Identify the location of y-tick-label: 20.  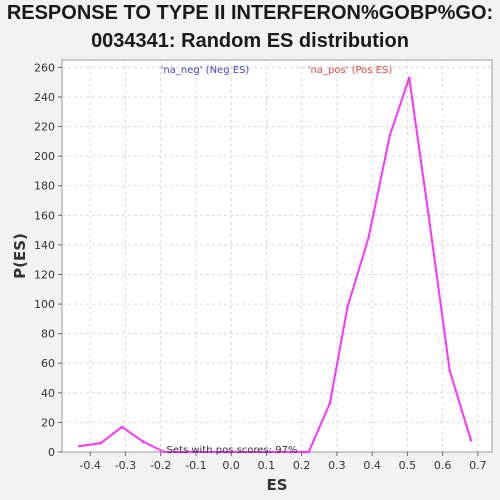
(48, 422).